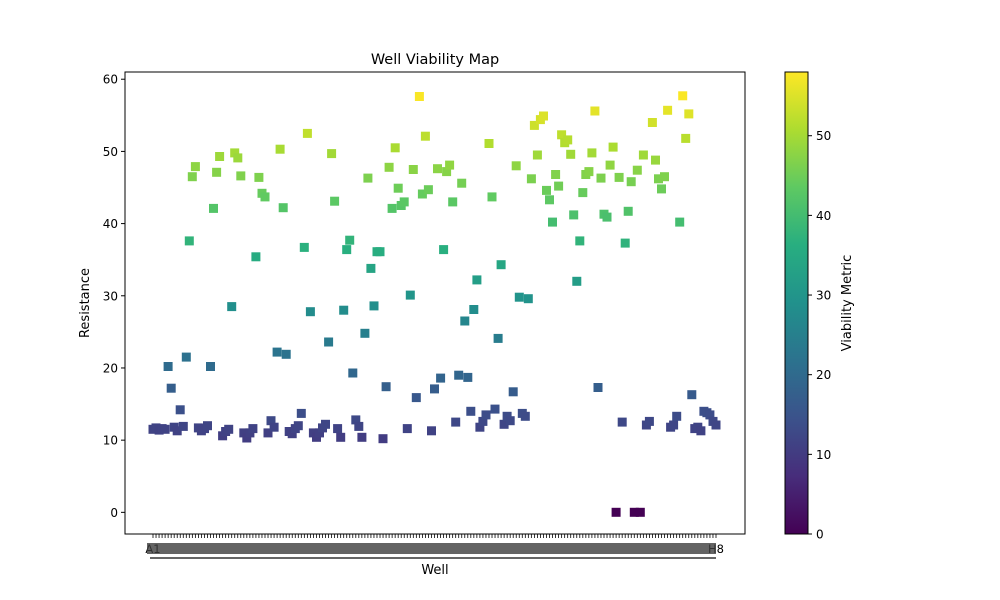  I want to click on colorbar, so click(796, 303).